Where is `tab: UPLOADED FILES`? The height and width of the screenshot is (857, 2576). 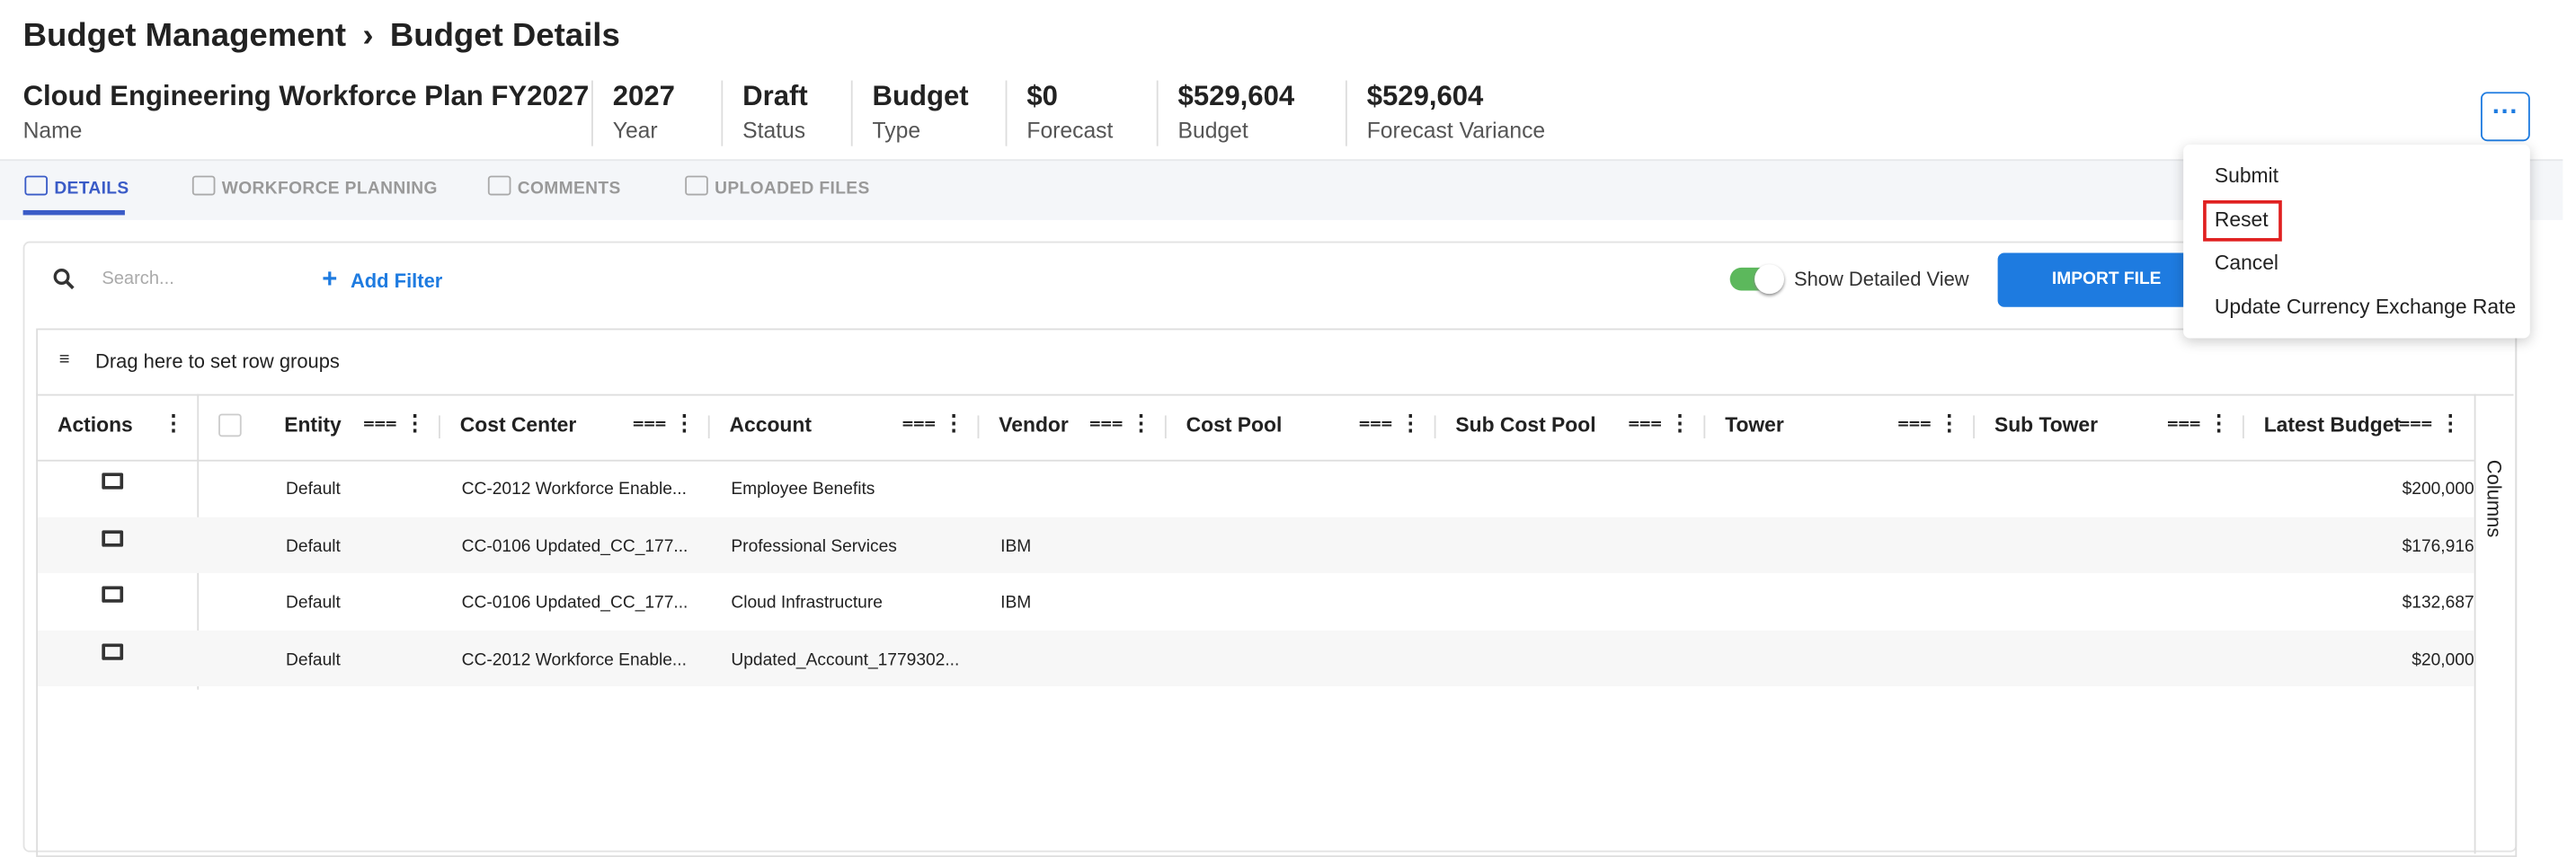 tab: UPLOADED FILES is located at coordinates (792, 189).